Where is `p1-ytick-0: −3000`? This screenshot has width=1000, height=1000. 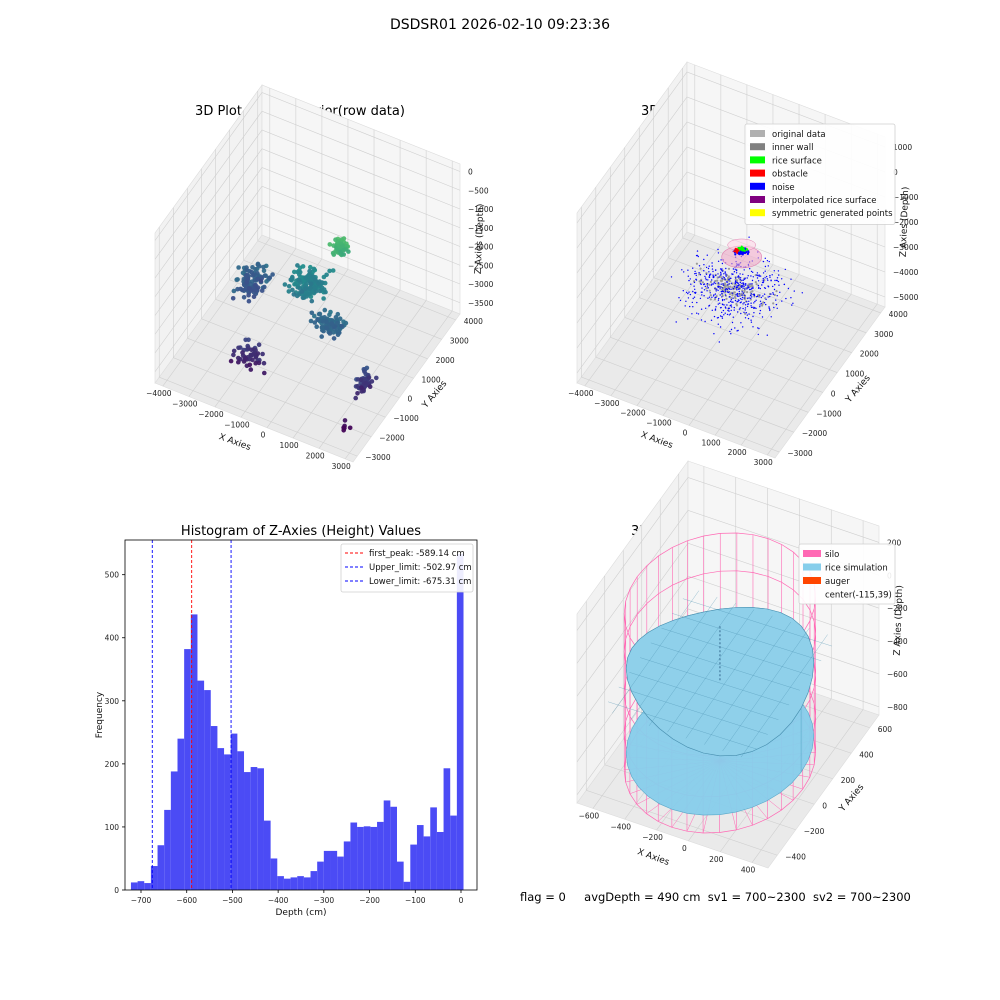
p1-ytick-0: −3000 is located at coordinates (378, 457).